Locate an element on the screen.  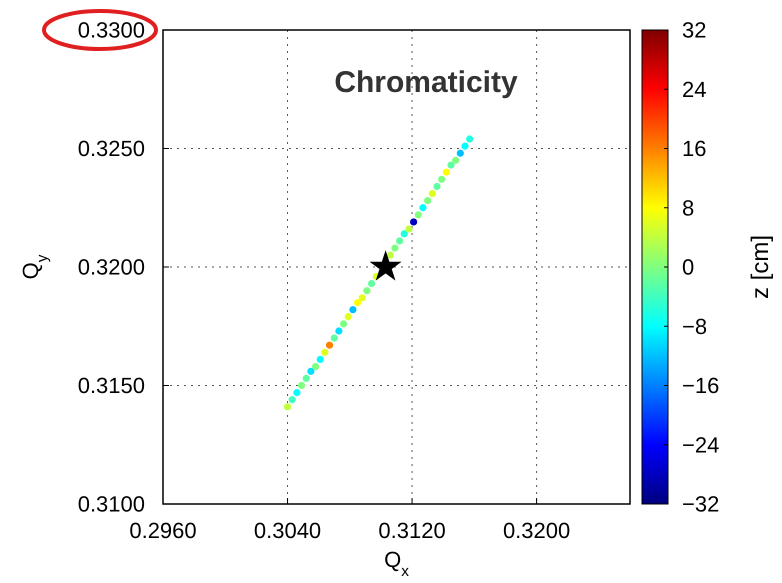
color-bar-label: 32 is located at coordinates (694, 30).